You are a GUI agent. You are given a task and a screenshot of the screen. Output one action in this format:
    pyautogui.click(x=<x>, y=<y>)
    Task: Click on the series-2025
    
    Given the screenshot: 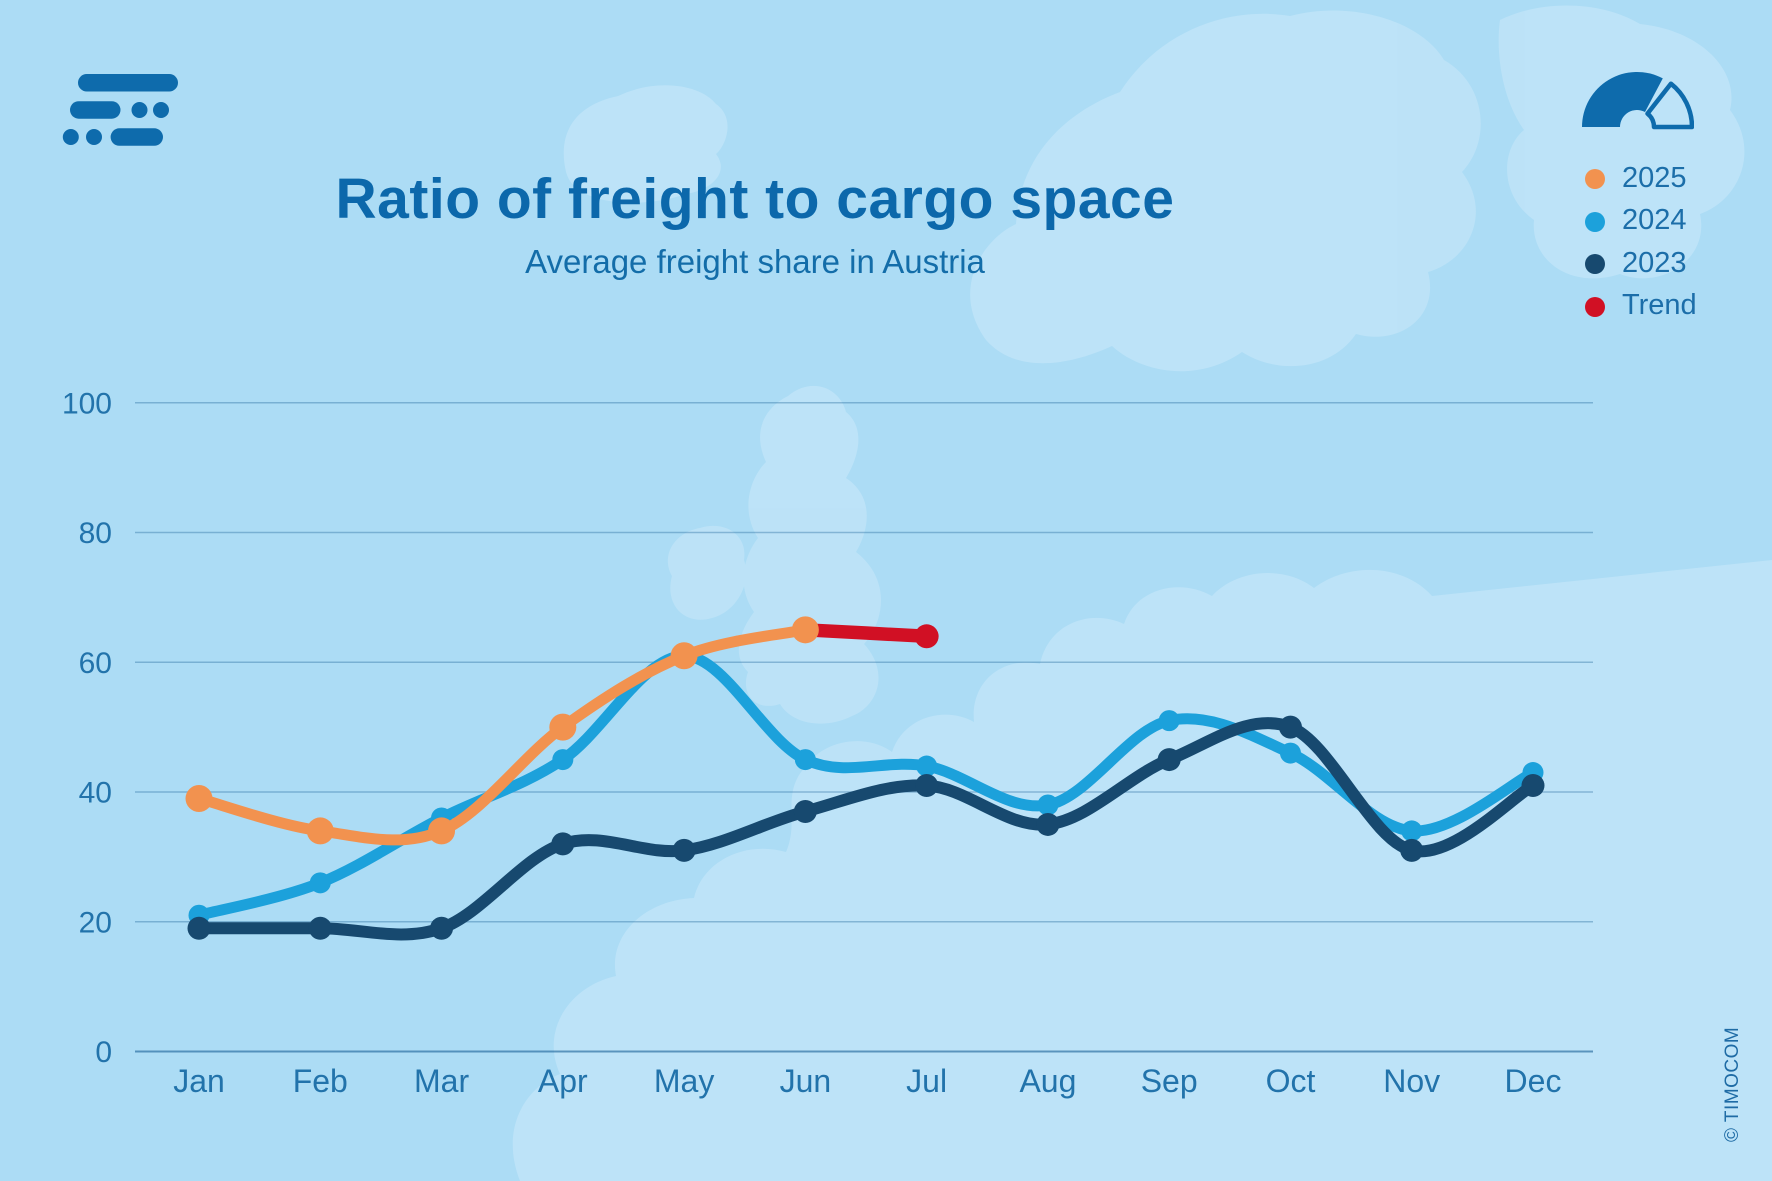 What is the action you would take?
    pyautogui.click(x=502, y=731)
    